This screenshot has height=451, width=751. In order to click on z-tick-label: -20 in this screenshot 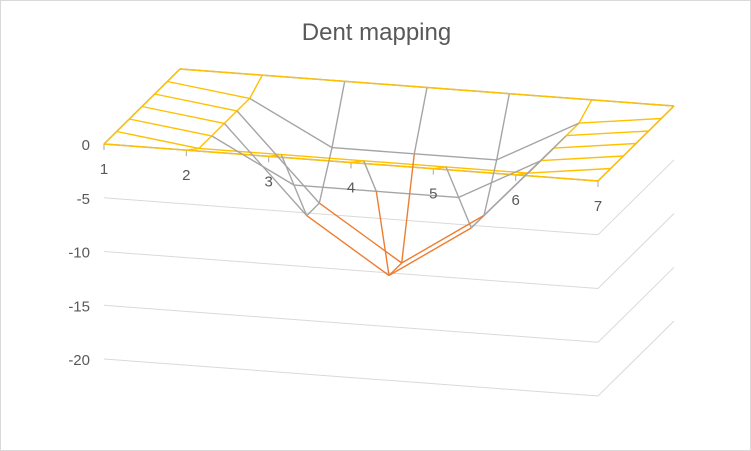, I will do `click(79, 360)`.